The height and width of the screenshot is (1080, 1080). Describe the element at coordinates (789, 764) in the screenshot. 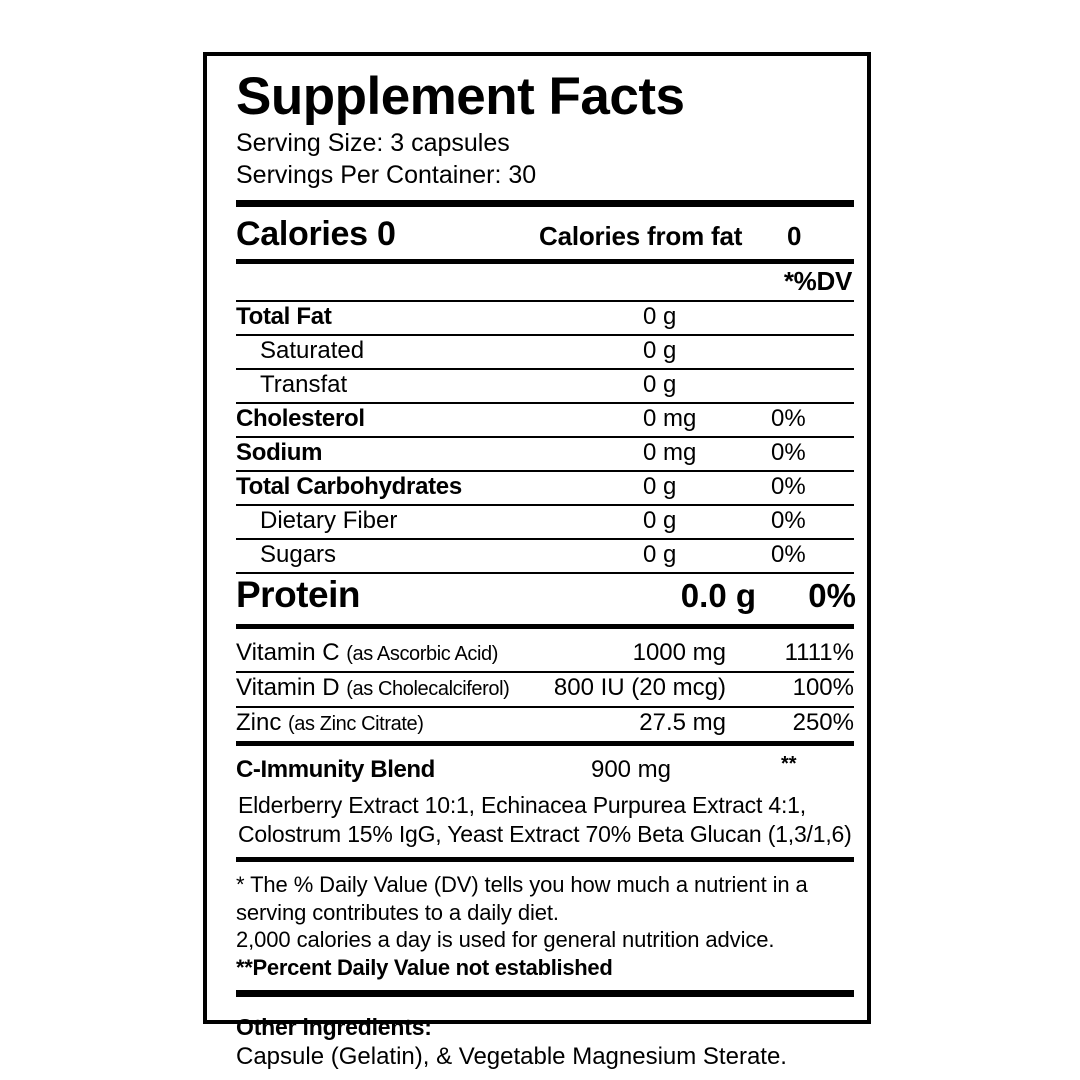

I see `blend-dv-footnote-marker: **` at that location.